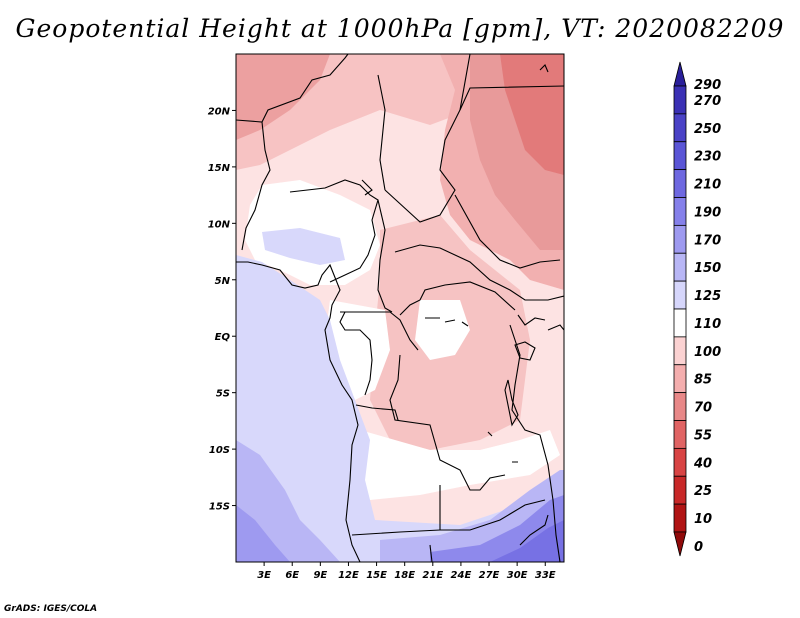 Image resolution: width=800 pixels, height=618 pixels. What do you see at coordinates (703, 519) in the screenshot?
I see `colorbar-label: 10` at bounding box center [703, 519].